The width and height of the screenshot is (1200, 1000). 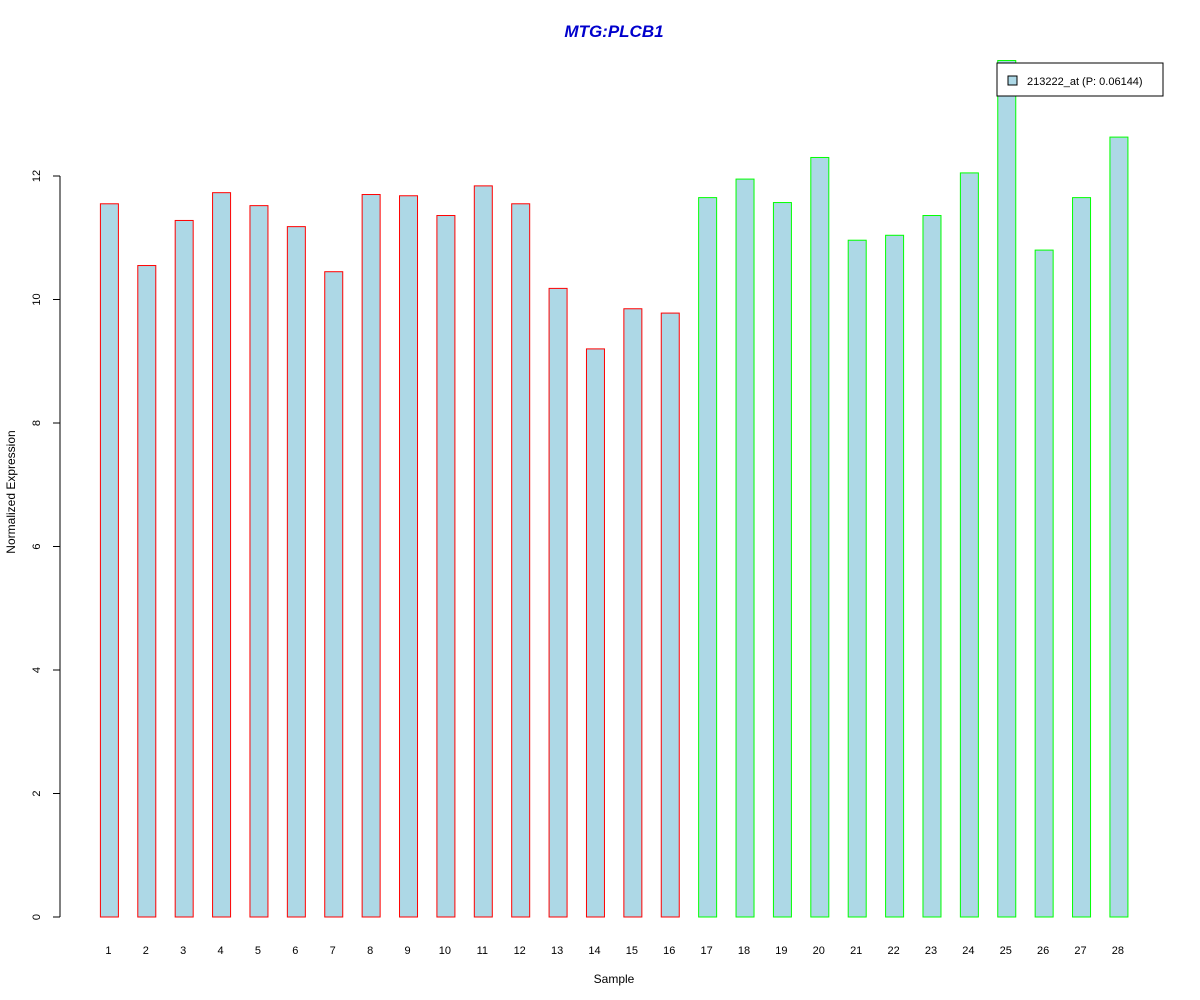 I want to click on x-tick-label: 12, so click(x=520, y=951).